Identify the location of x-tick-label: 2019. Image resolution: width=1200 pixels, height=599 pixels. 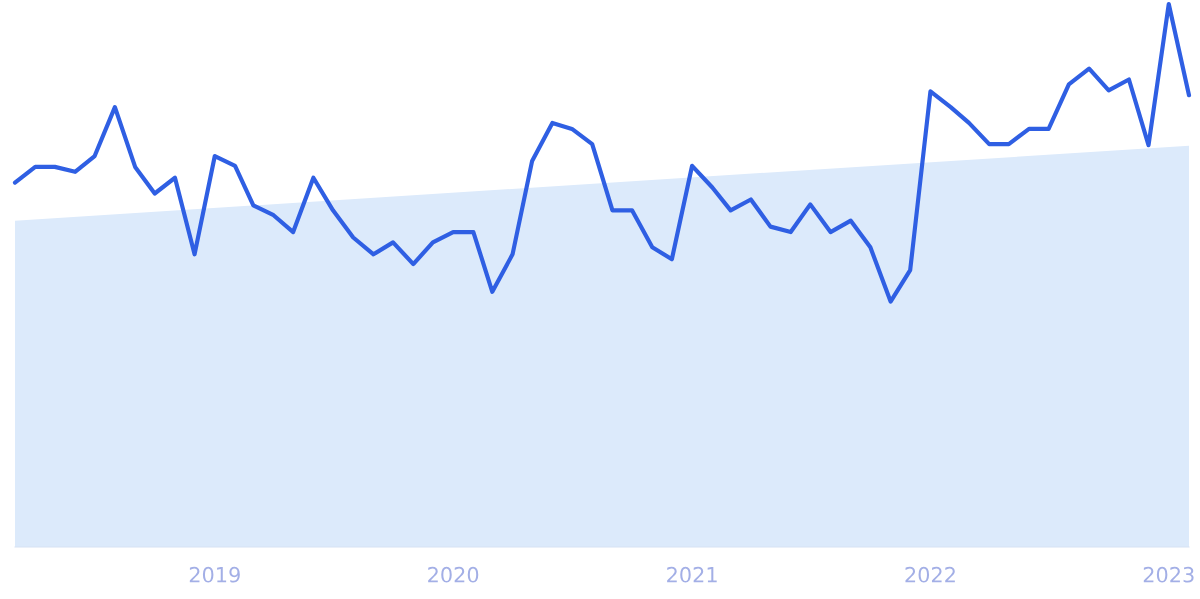
(214, 574).